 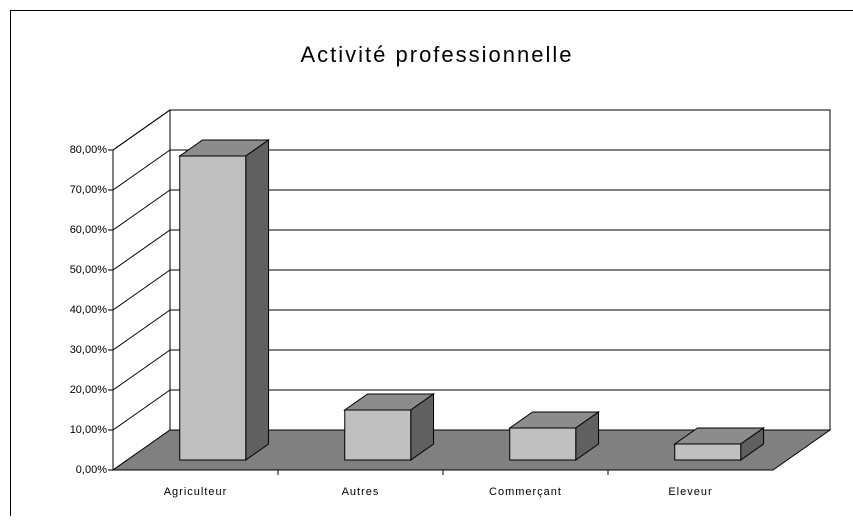 What do you see at coordinates (91, 470) in the screenshot?
I see `y-tick-label: 0,00%` at bounding box center [91, 470].